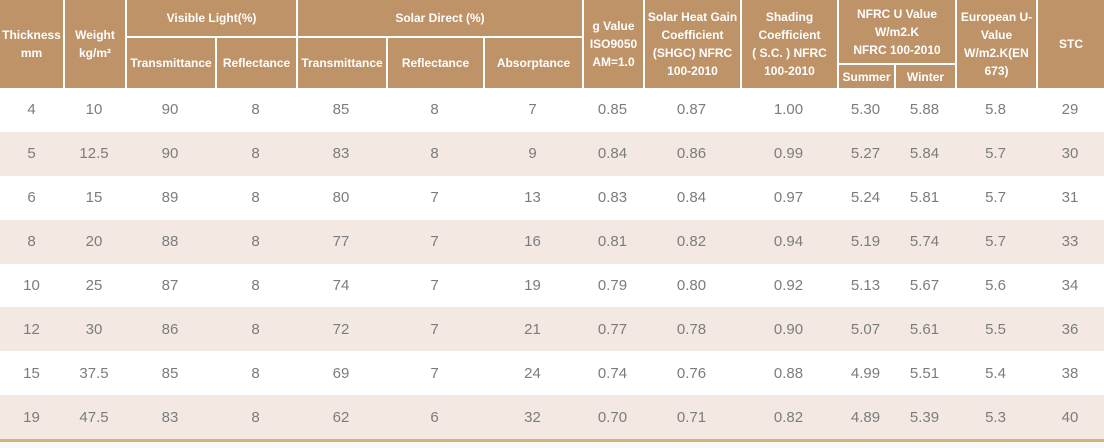 The width and height of the screenshot is (1104, 448). Describe the element at coordinates (612, 285) in the screenshot. I see `table-cell-g_value: 0.79` at that location.